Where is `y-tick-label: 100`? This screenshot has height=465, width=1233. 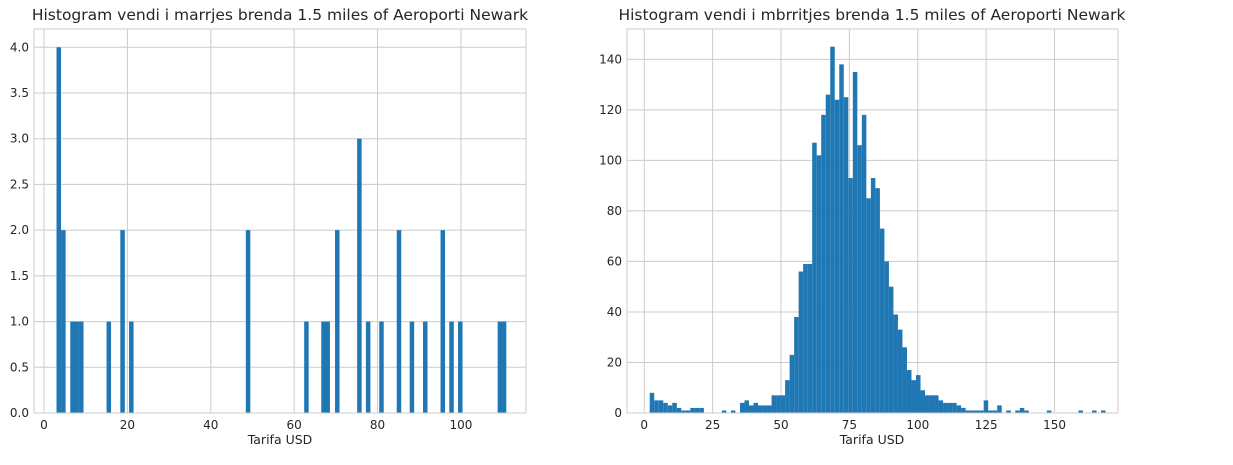 y-tick-label: 100 is located at coordinates (610, 160).